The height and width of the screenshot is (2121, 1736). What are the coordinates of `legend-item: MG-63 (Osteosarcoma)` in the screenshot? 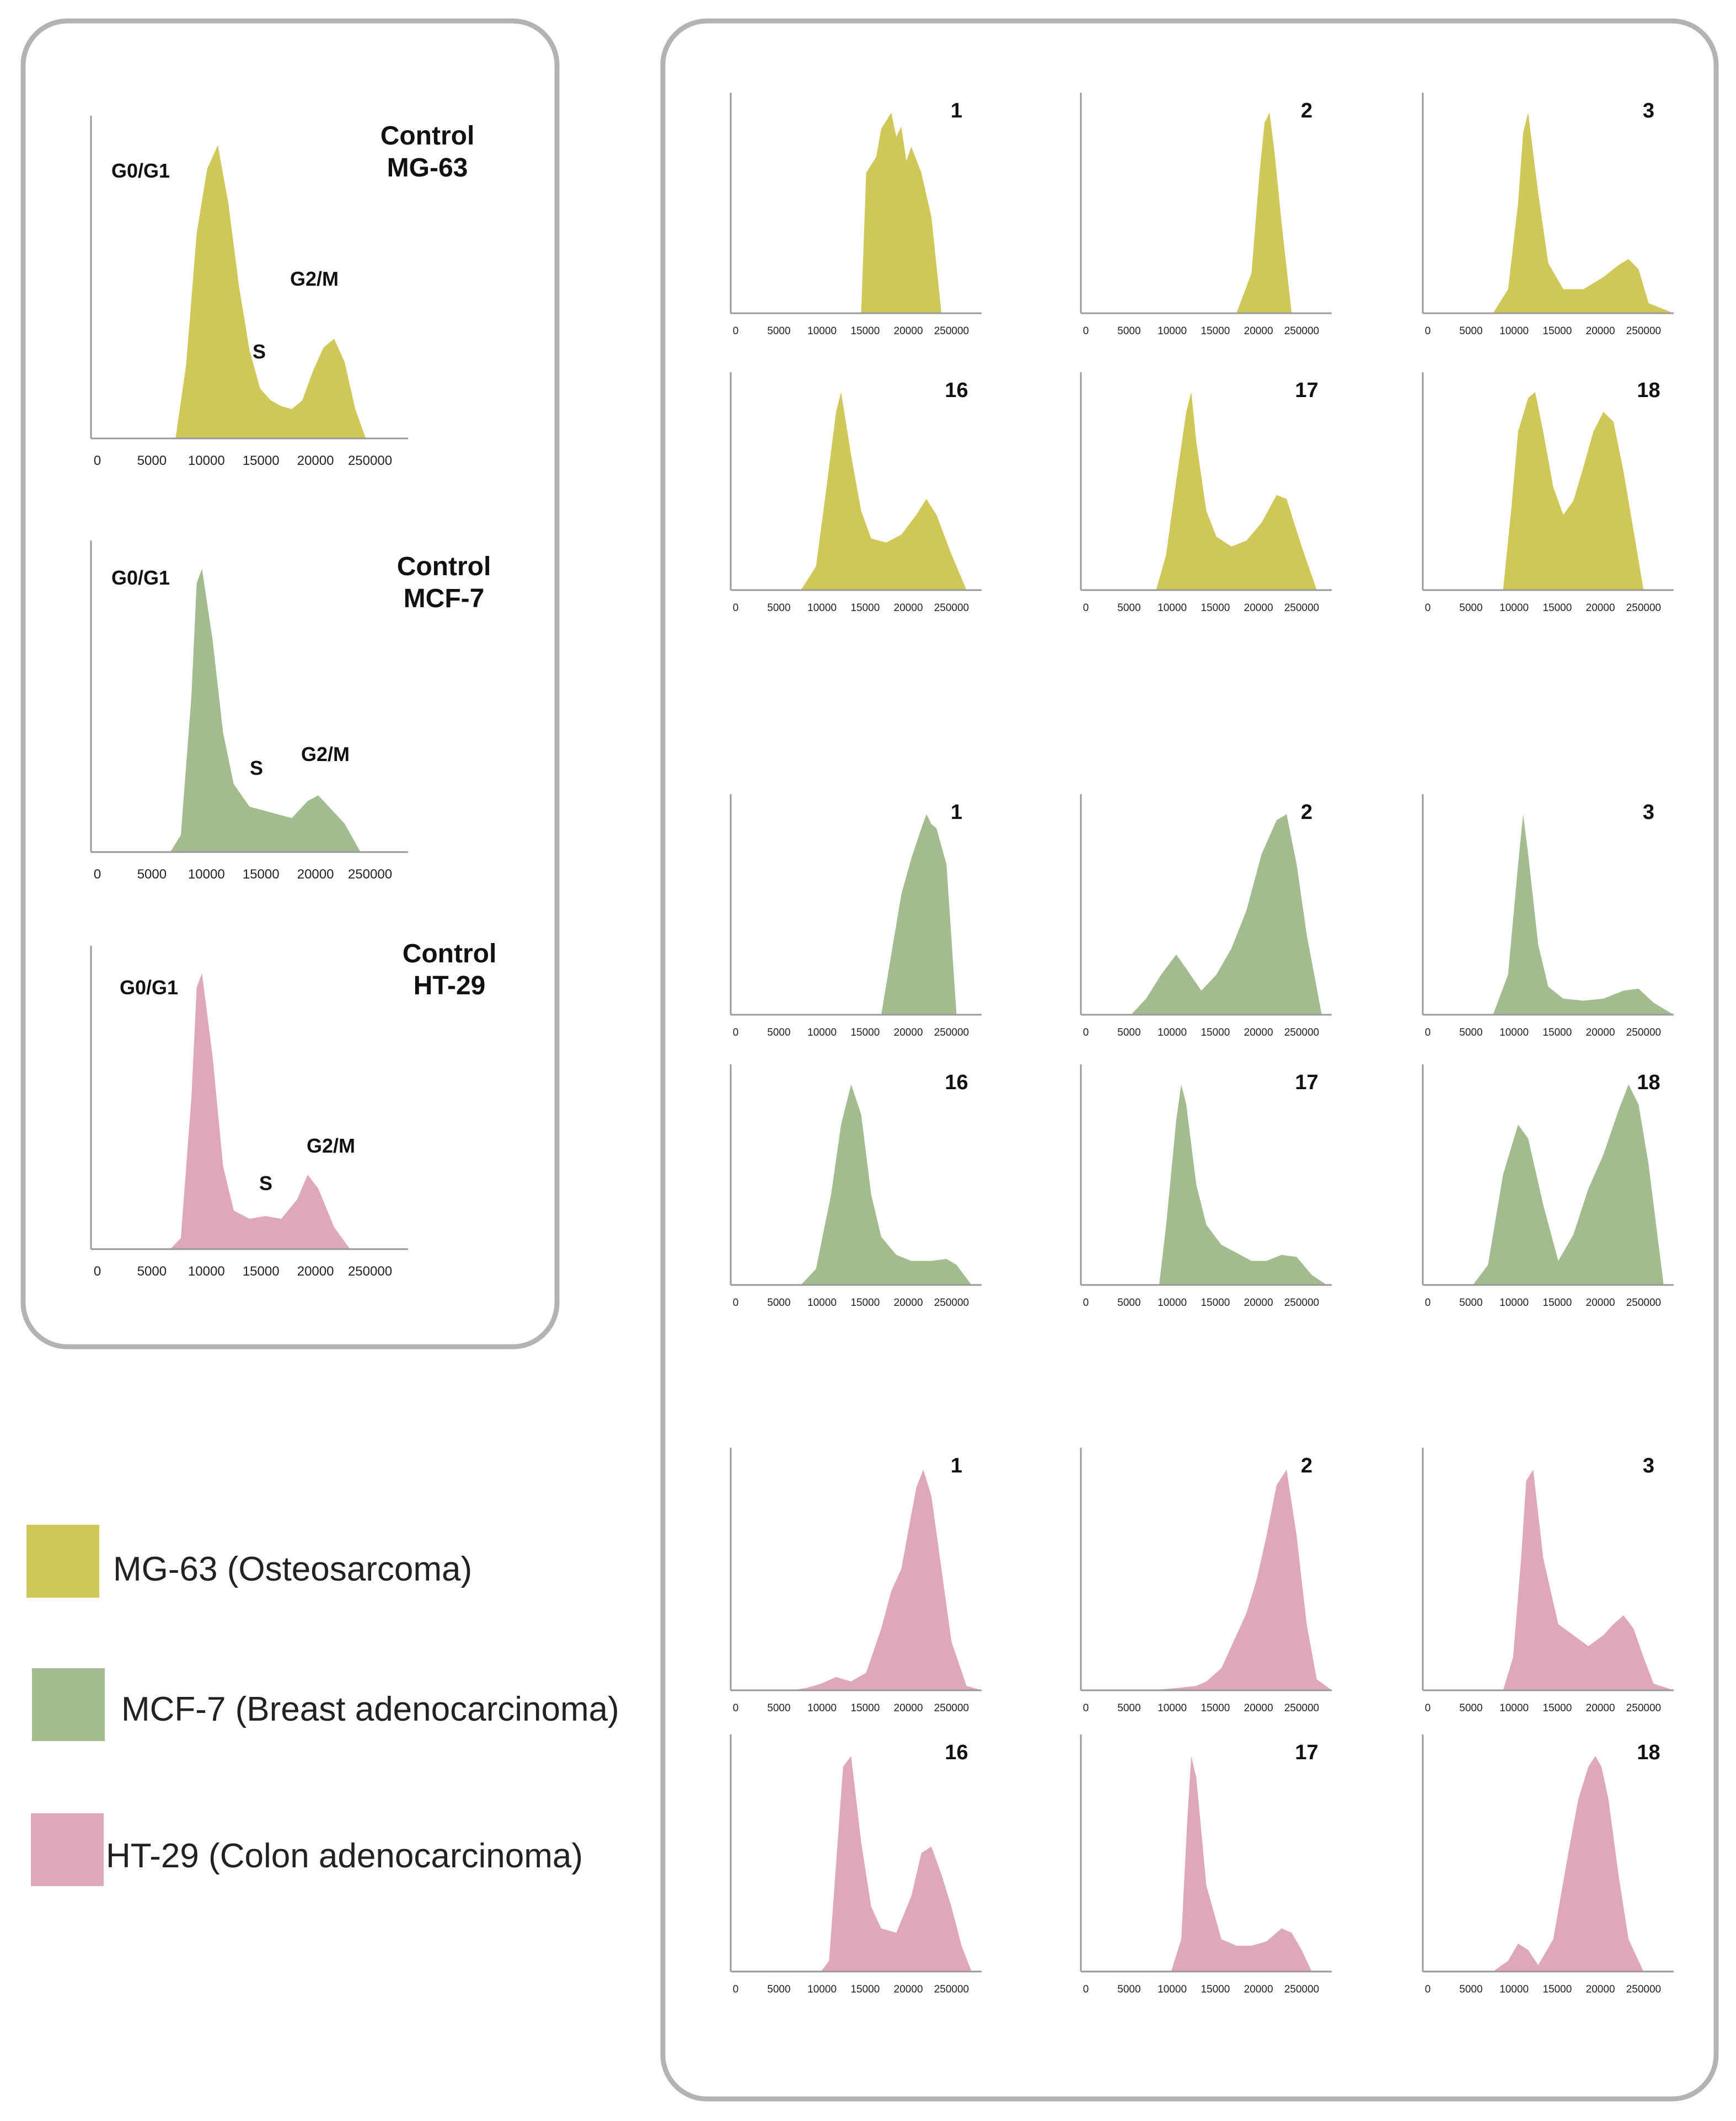 It's located at (249, 1561).